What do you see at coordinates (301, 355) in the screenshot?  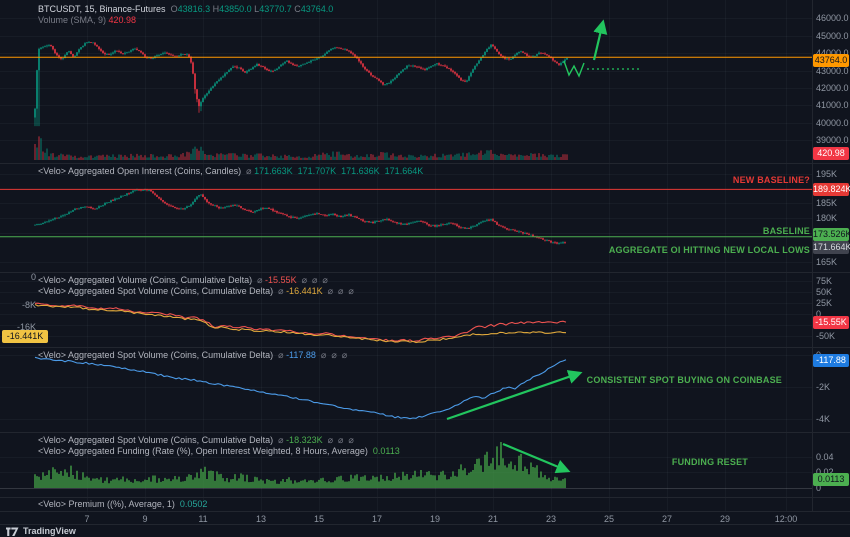 I see `legend-text: -117.88` at bounding box center [301, 355].